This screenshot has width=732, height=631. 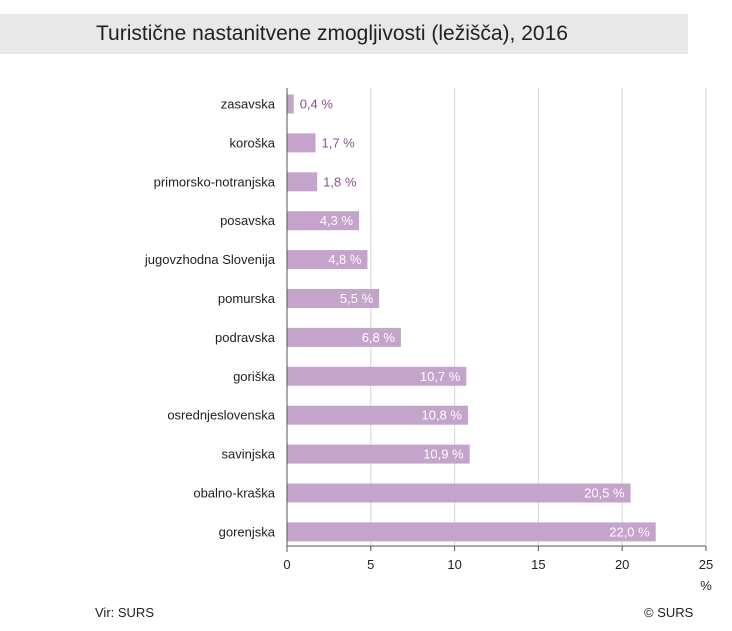 I want to click on category-label: koroška, so click(x=252, y=142).